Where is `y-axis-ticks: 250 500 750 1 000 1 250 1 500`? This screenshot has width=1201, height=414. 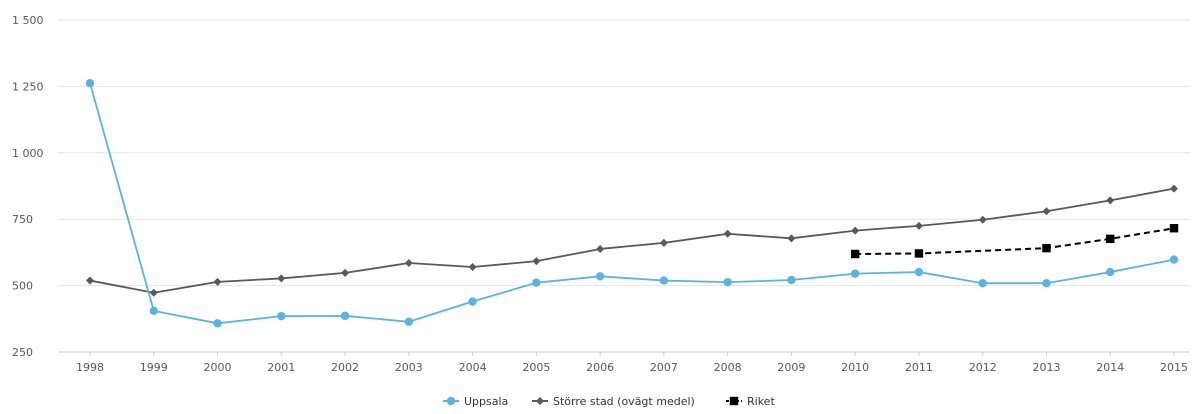 y-axis-ticks: 250 500 750 1 000 1 250 1 500 is located at coordinates (28, 186).